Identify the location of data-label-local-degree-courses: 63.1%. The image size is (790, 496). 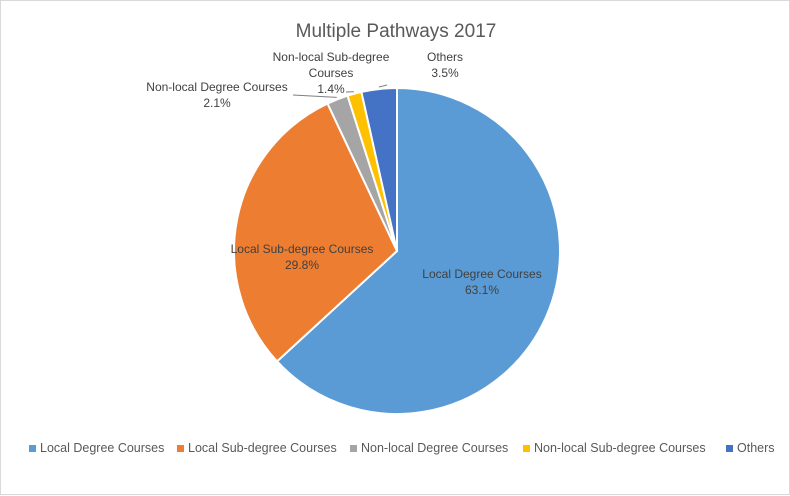
(482, 290).